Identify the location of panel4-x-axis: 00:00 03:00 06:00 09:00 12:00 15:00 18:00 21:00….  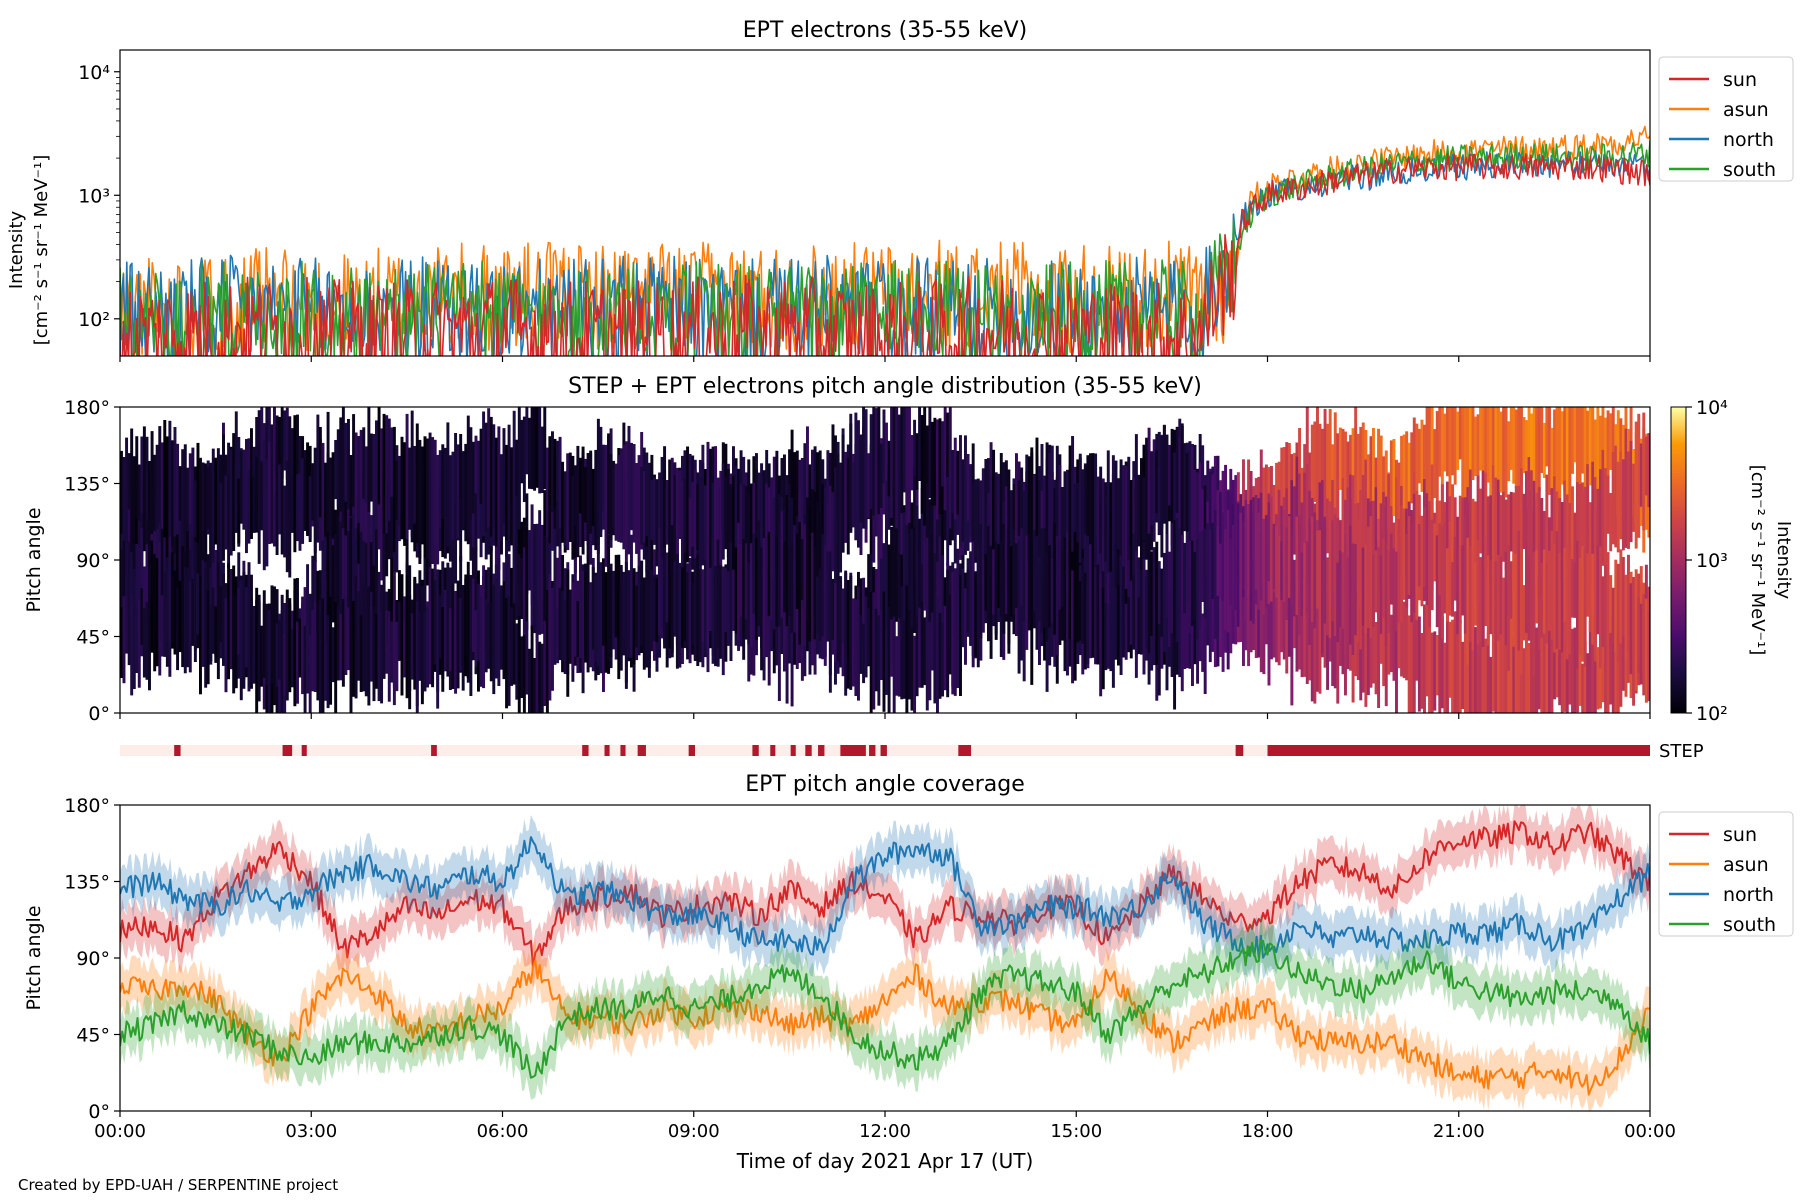
(885, 1126).